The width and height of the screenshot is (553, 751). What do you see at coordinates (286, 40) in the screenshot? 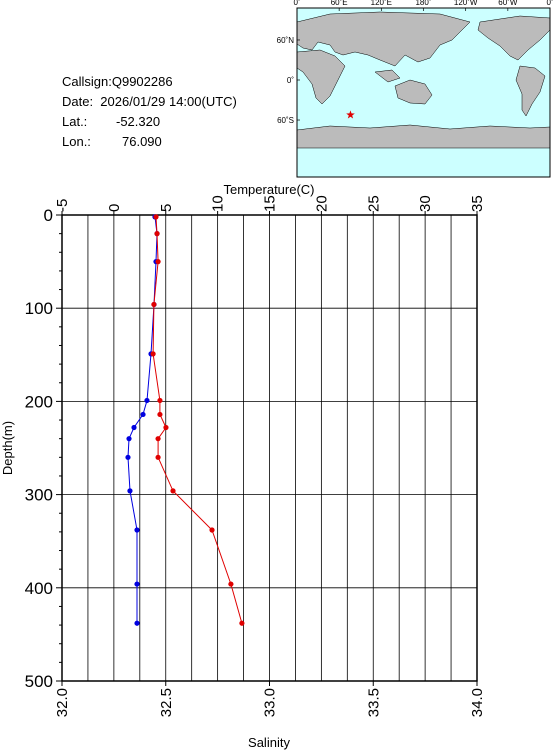
I see `map-lat-label: 60˚N` at bounding box center [286, 40].